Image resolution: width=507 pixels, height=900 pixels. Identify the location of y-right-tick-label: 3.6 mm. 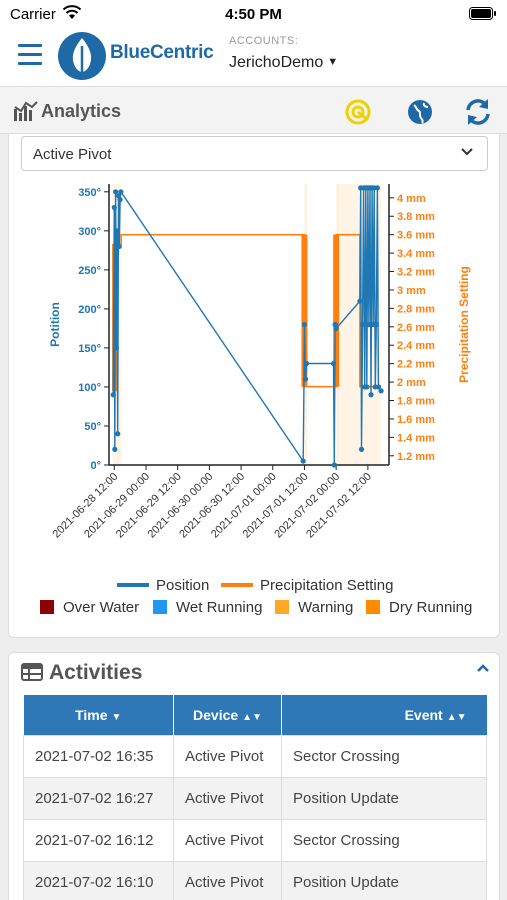
(416, 236).